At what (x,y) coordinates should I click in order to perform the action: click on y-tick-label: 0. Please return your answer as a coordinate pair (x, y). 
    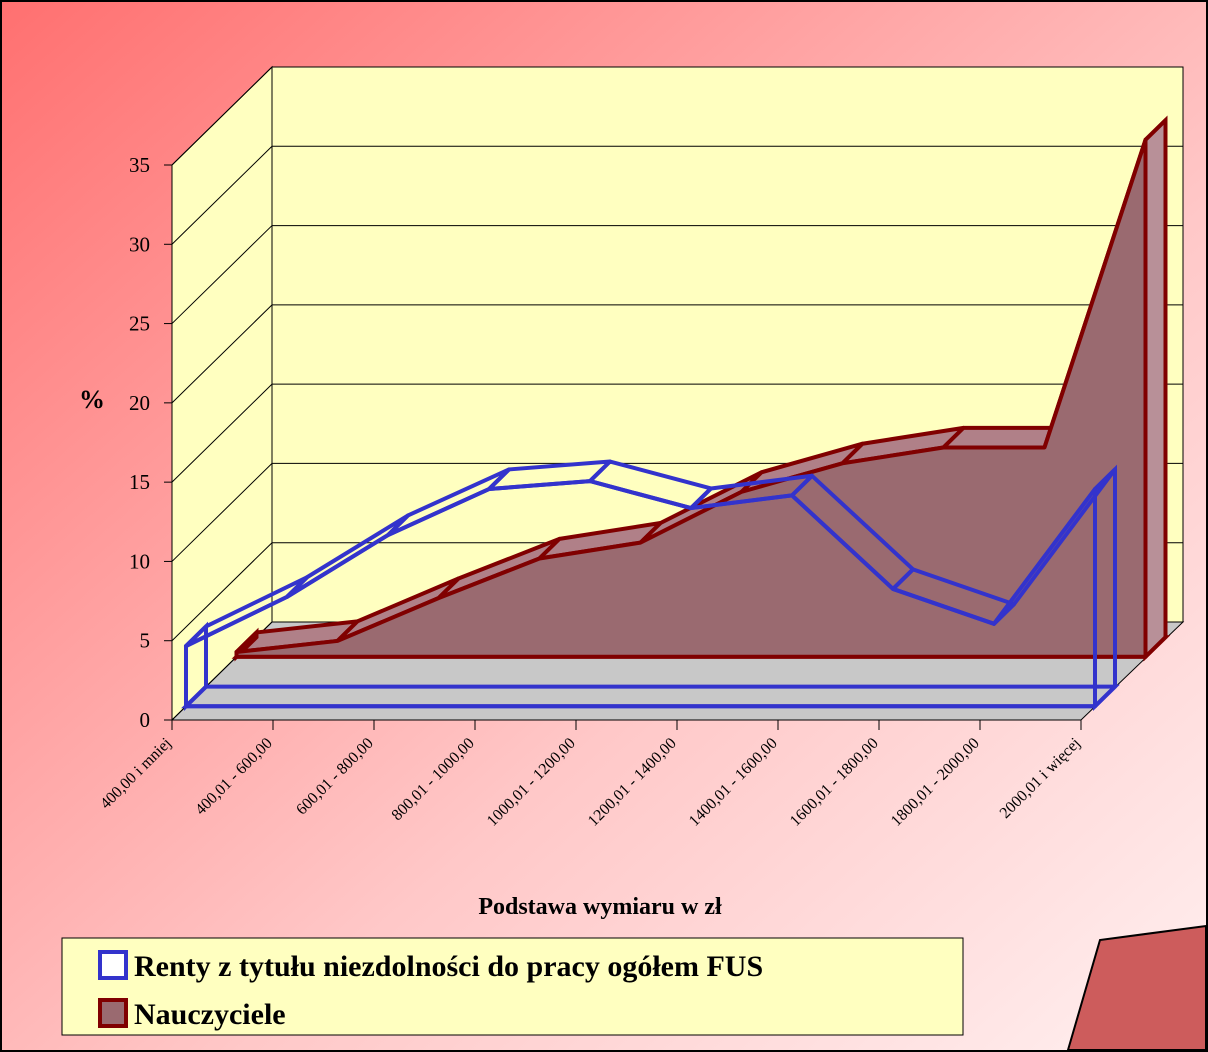
    Looking at the image, I should click on (145, 720).